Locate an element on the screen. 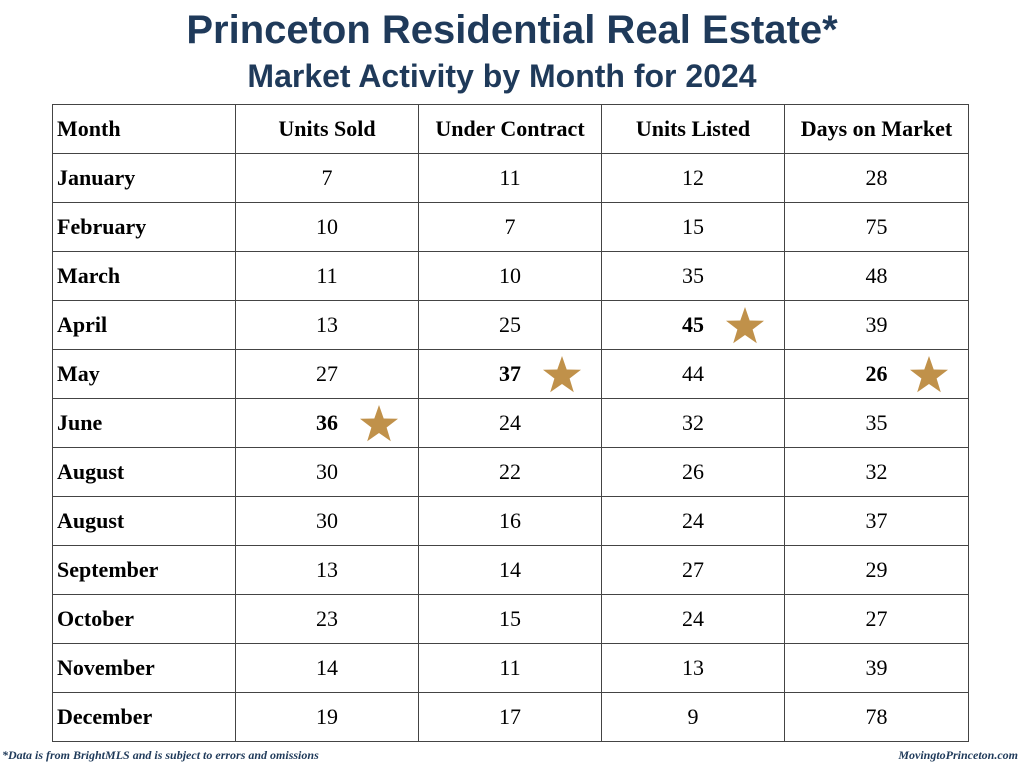 This screenshot has height=768, width=1024. value-cell: 17 is located at coordinates (510, 717).